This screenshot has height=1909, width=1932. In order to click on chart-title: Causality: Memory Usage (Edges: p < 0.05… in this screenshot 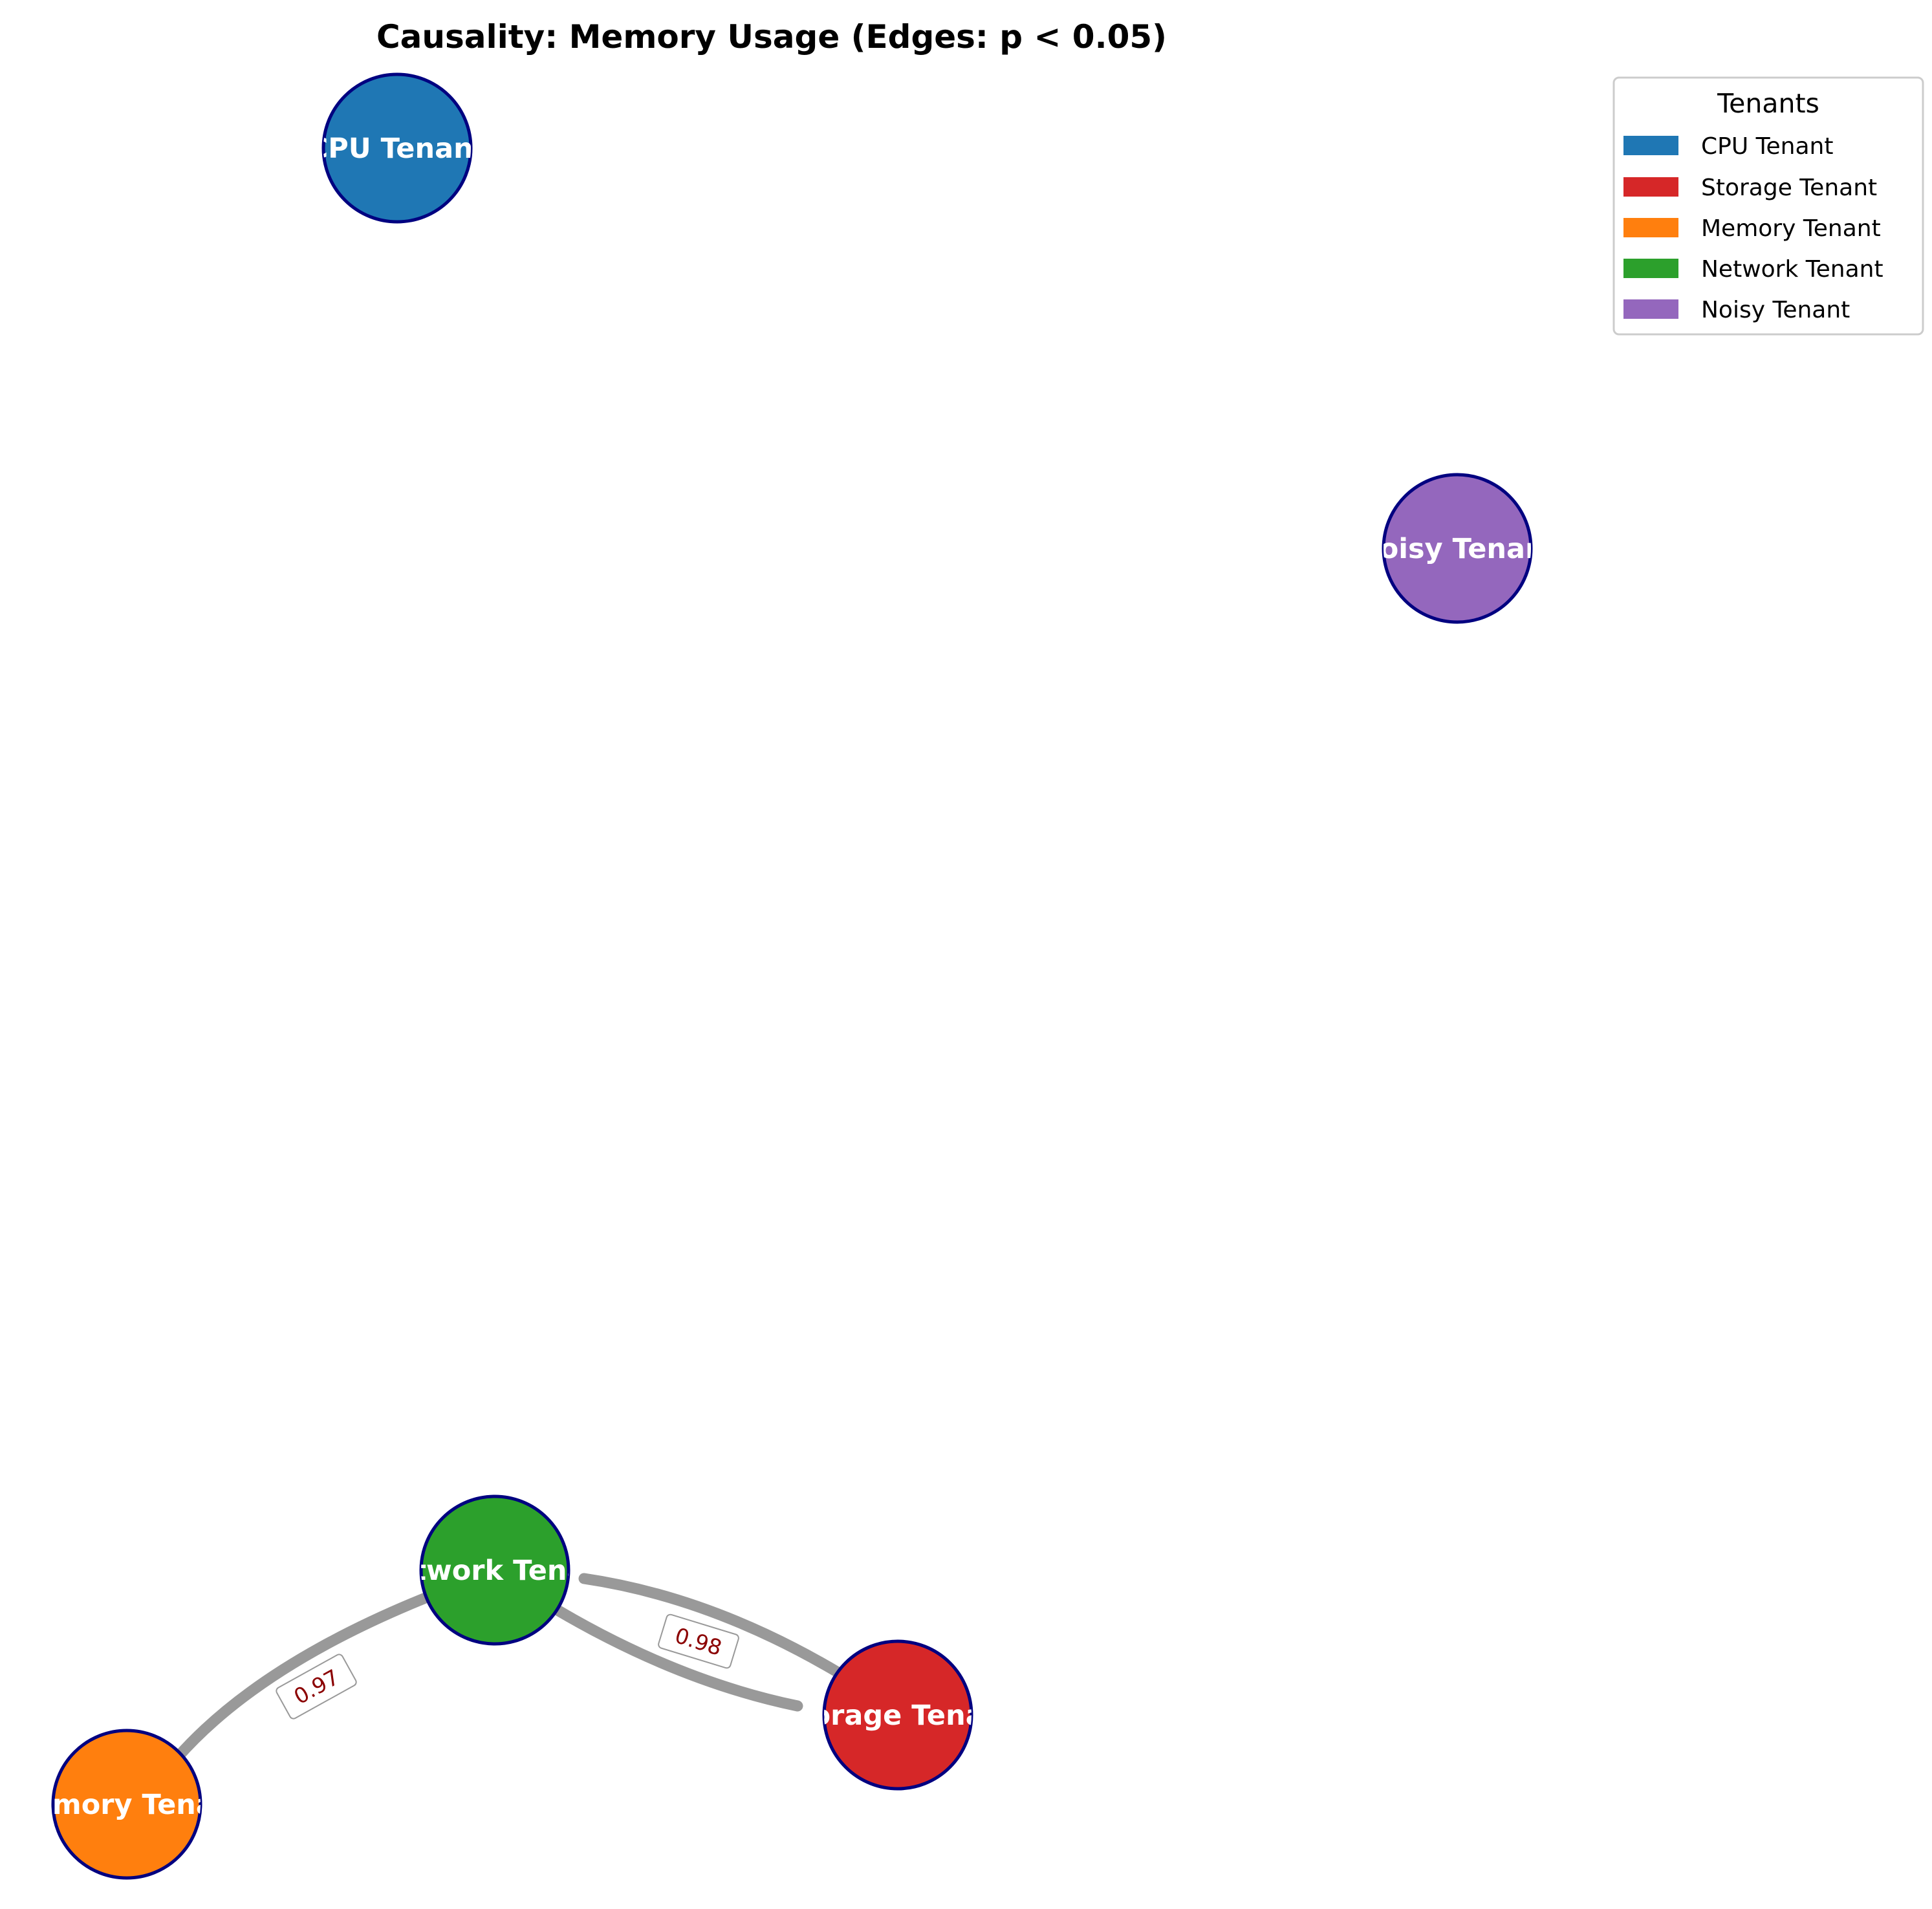, I will do `click(771, 37)`.